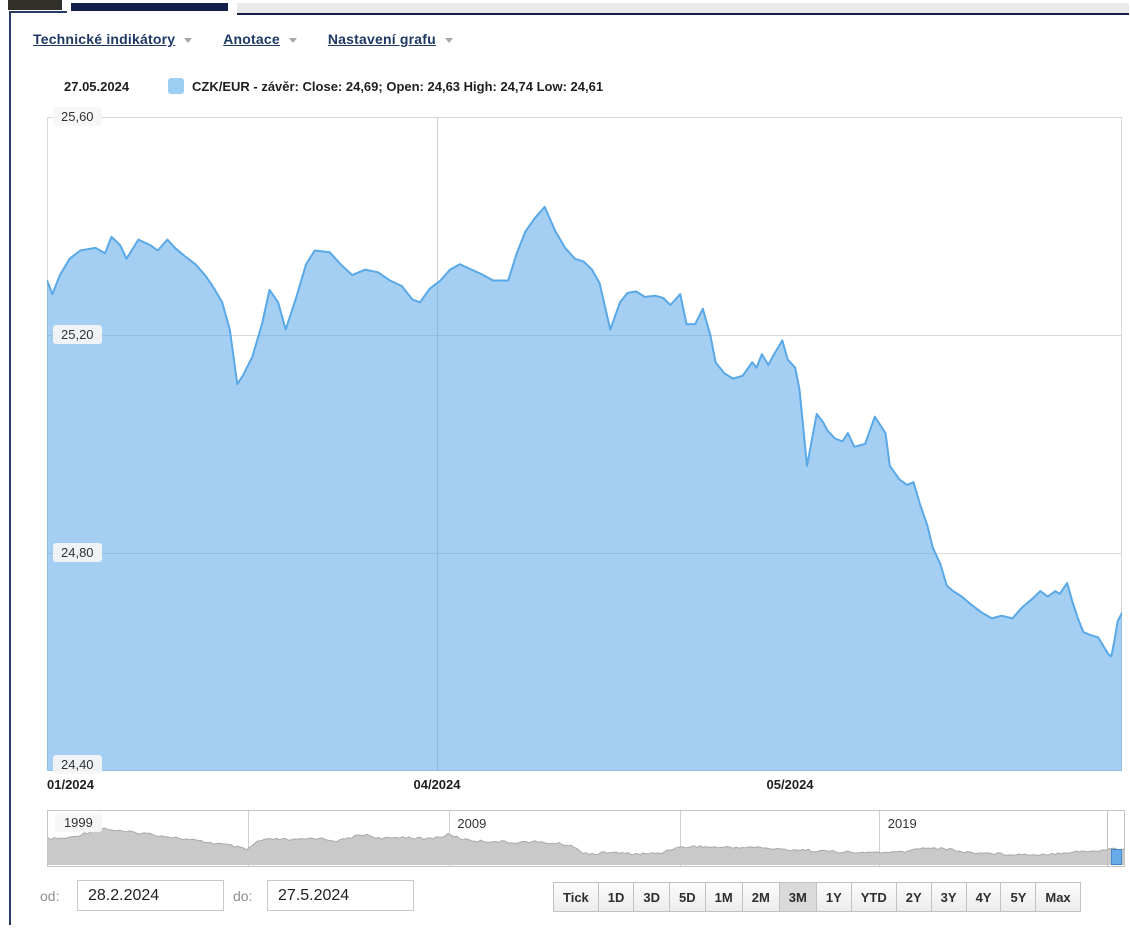  Describe the element at coordinates (760, 897) in the screenshot. I see `range-button-2m: 2M` at that location.